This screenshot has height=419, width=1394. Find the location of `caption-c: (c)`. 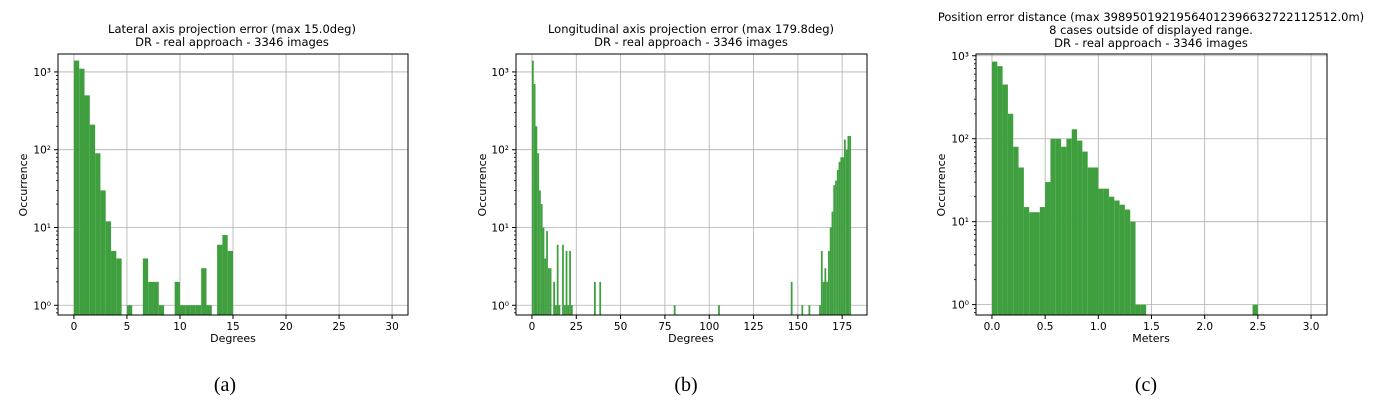

caption-c: (c) is located at coordinates (1146, 385).